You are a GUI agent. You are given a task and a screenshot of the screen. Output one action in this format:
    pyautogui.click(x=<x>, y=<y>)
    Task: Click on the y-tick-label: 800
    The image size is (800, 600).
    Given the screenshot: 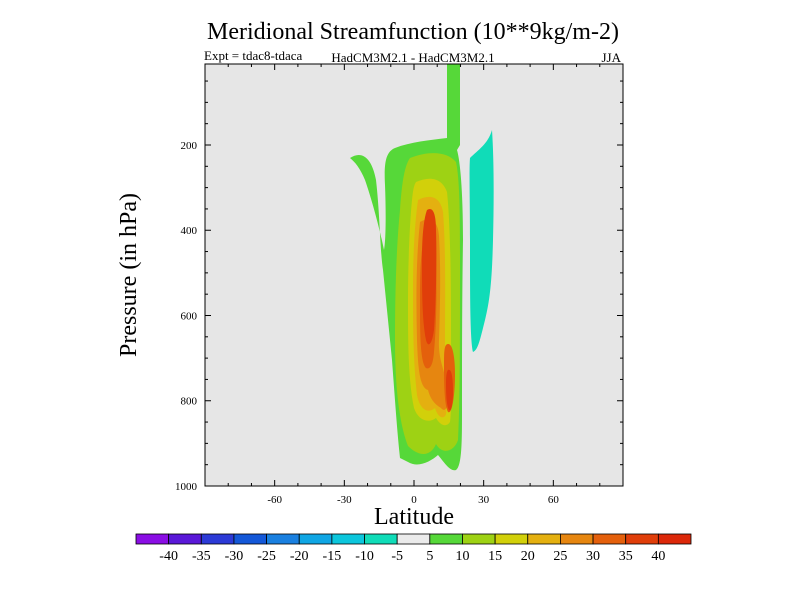 What is the action you would take?
    pyautogui.click(x=189, y=402)
    